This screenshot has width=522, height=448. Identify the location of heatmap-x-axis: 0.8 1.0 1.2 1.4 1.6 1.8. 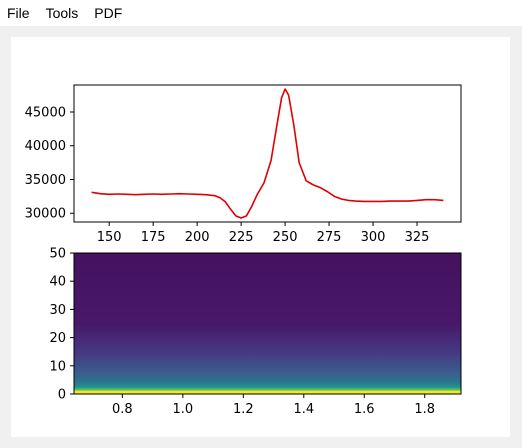
(273, 405).